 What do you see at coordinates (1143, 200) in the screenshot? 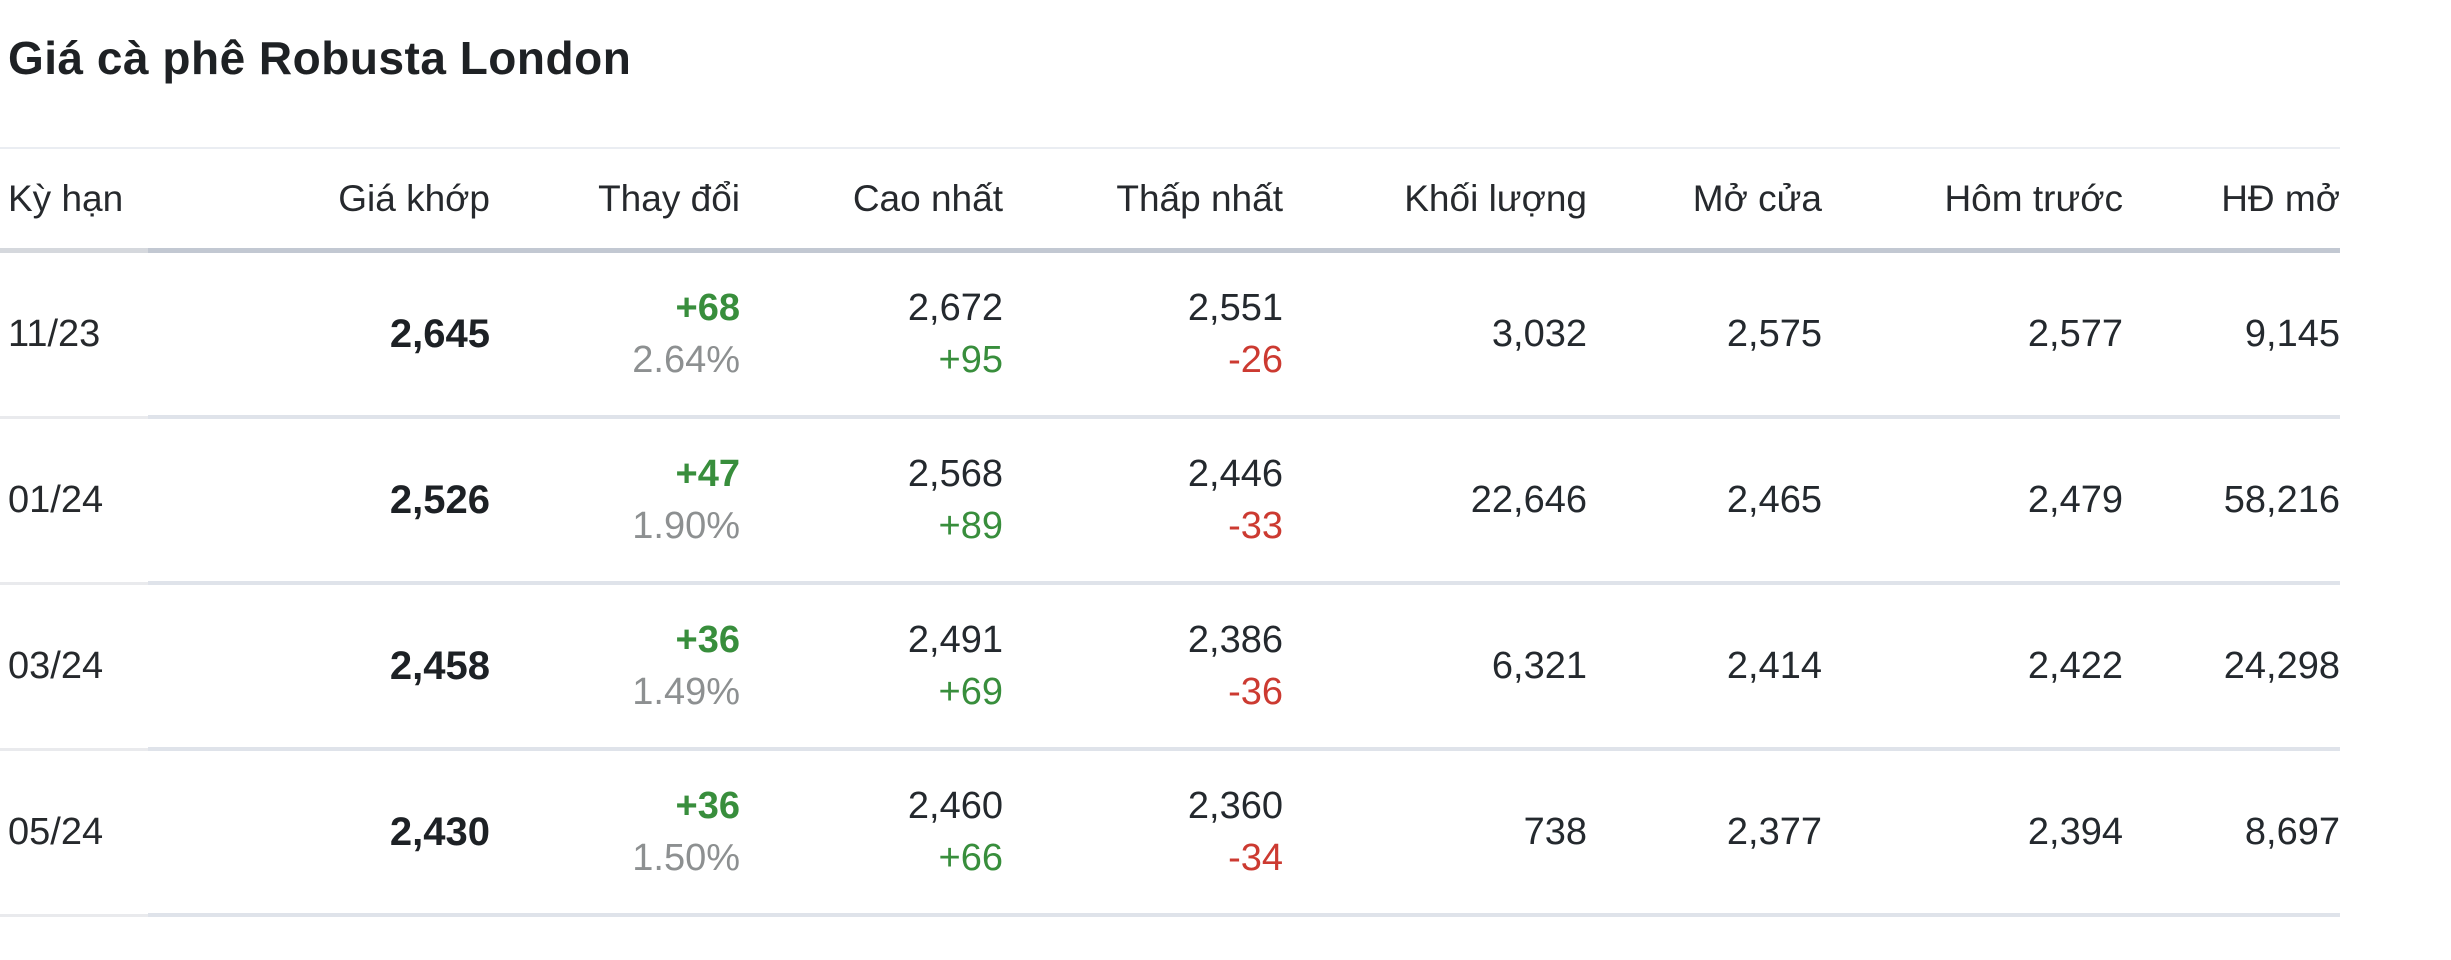
I see `header-cell-low: Thấp nhất` at bounding box center [1143, 200].